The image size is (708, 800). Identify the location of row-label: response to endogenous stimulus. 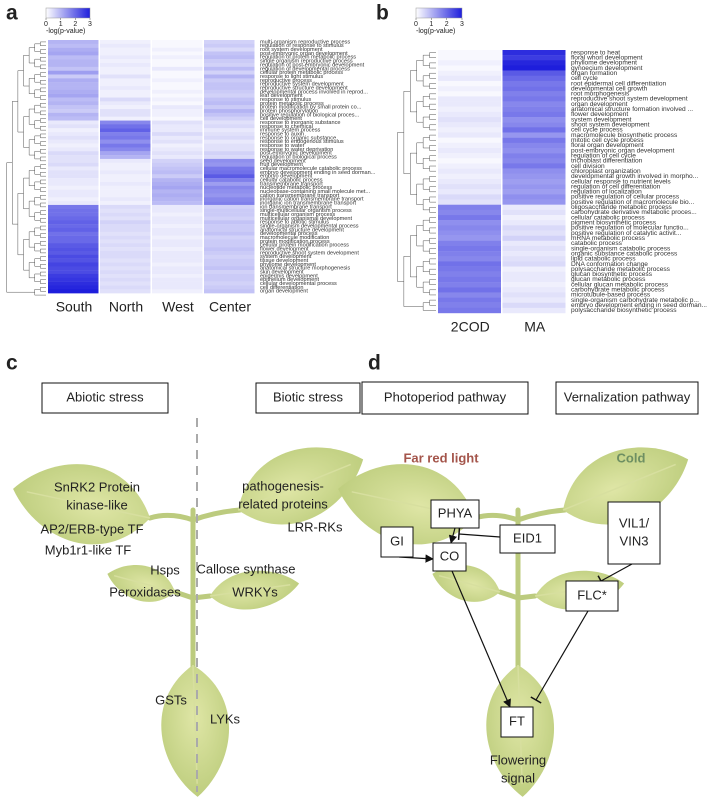
(302, 142).